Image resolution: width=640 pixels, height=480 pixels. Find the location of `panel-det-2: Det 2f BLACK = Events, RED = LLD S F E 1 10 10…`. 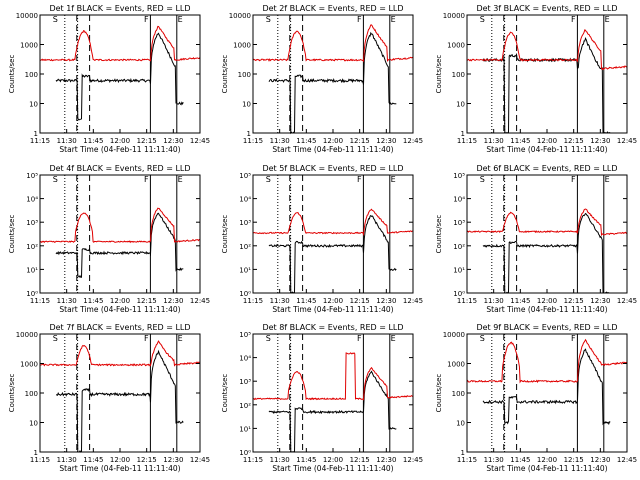

panel-det-2: Det 2f BLACK = Events, RED = LLD S F E 1 10 10… is located at coordinates (322, 79).